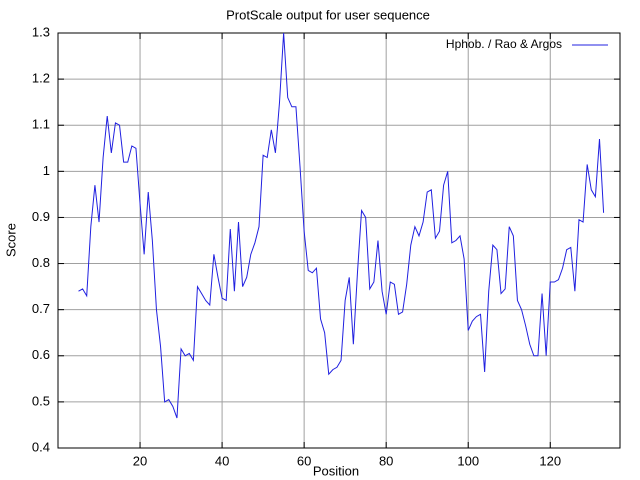 This screenshot has width=640, height=480. What do you see at coordinates (222, 460) in the screenshot?
I see `x-tick-label: 40` at bounding box center [222, 460].